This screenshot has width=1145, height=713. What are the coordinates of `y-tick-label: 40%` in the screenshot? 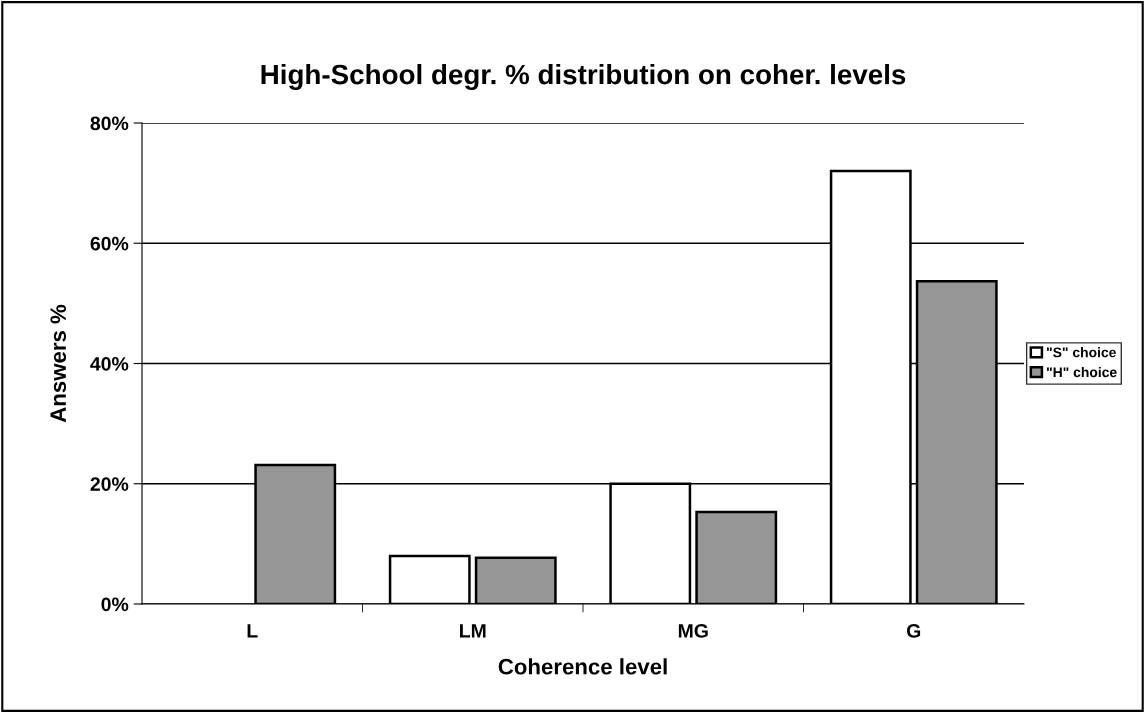 It's located at (109, 363).